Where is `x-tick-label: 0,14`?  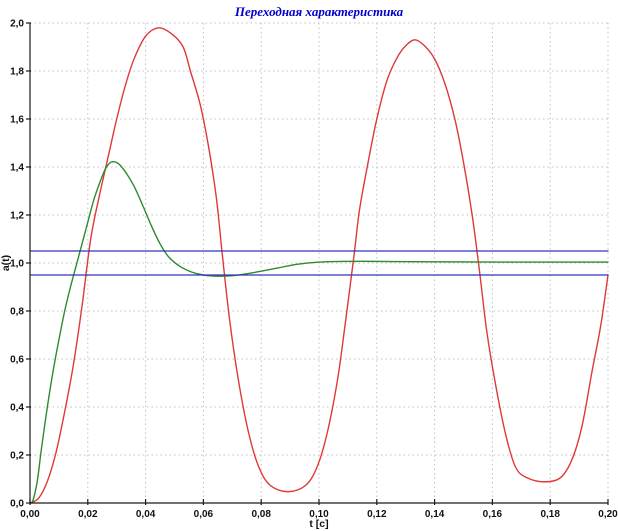 x-tick-label: 0,14 is located at coordinates (435, 514).